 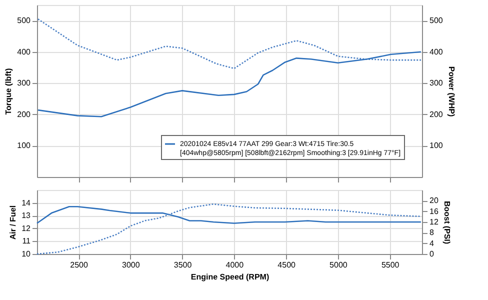 What do you see at coordinates (9, 91) in the screenshot?
I see `y-axis-title: Torque (lbft)` at bounding box center [9, 91].